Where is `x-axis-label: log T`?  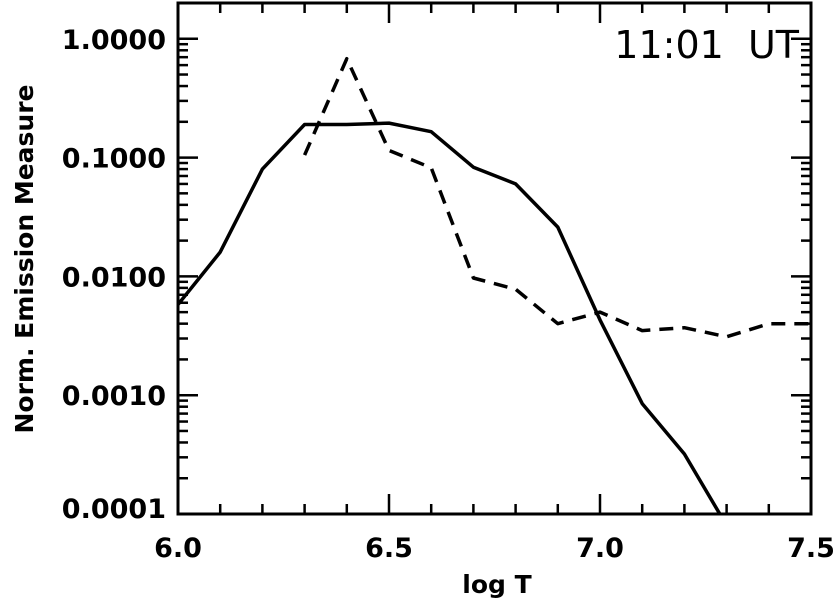 x-axis-label: log T is located at coordinates (496, 584).